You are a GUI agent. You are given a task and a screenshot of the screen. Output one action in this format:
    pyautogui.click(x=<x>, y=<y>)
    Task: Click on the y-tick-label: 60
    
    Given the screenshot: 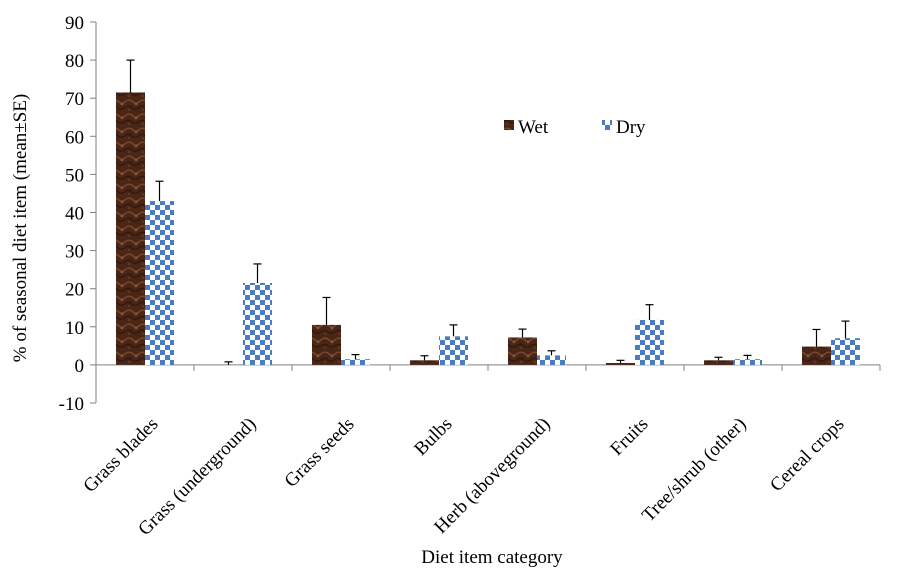 What is the action you would take?
    pyautogui.click(x=74, y=137)
    